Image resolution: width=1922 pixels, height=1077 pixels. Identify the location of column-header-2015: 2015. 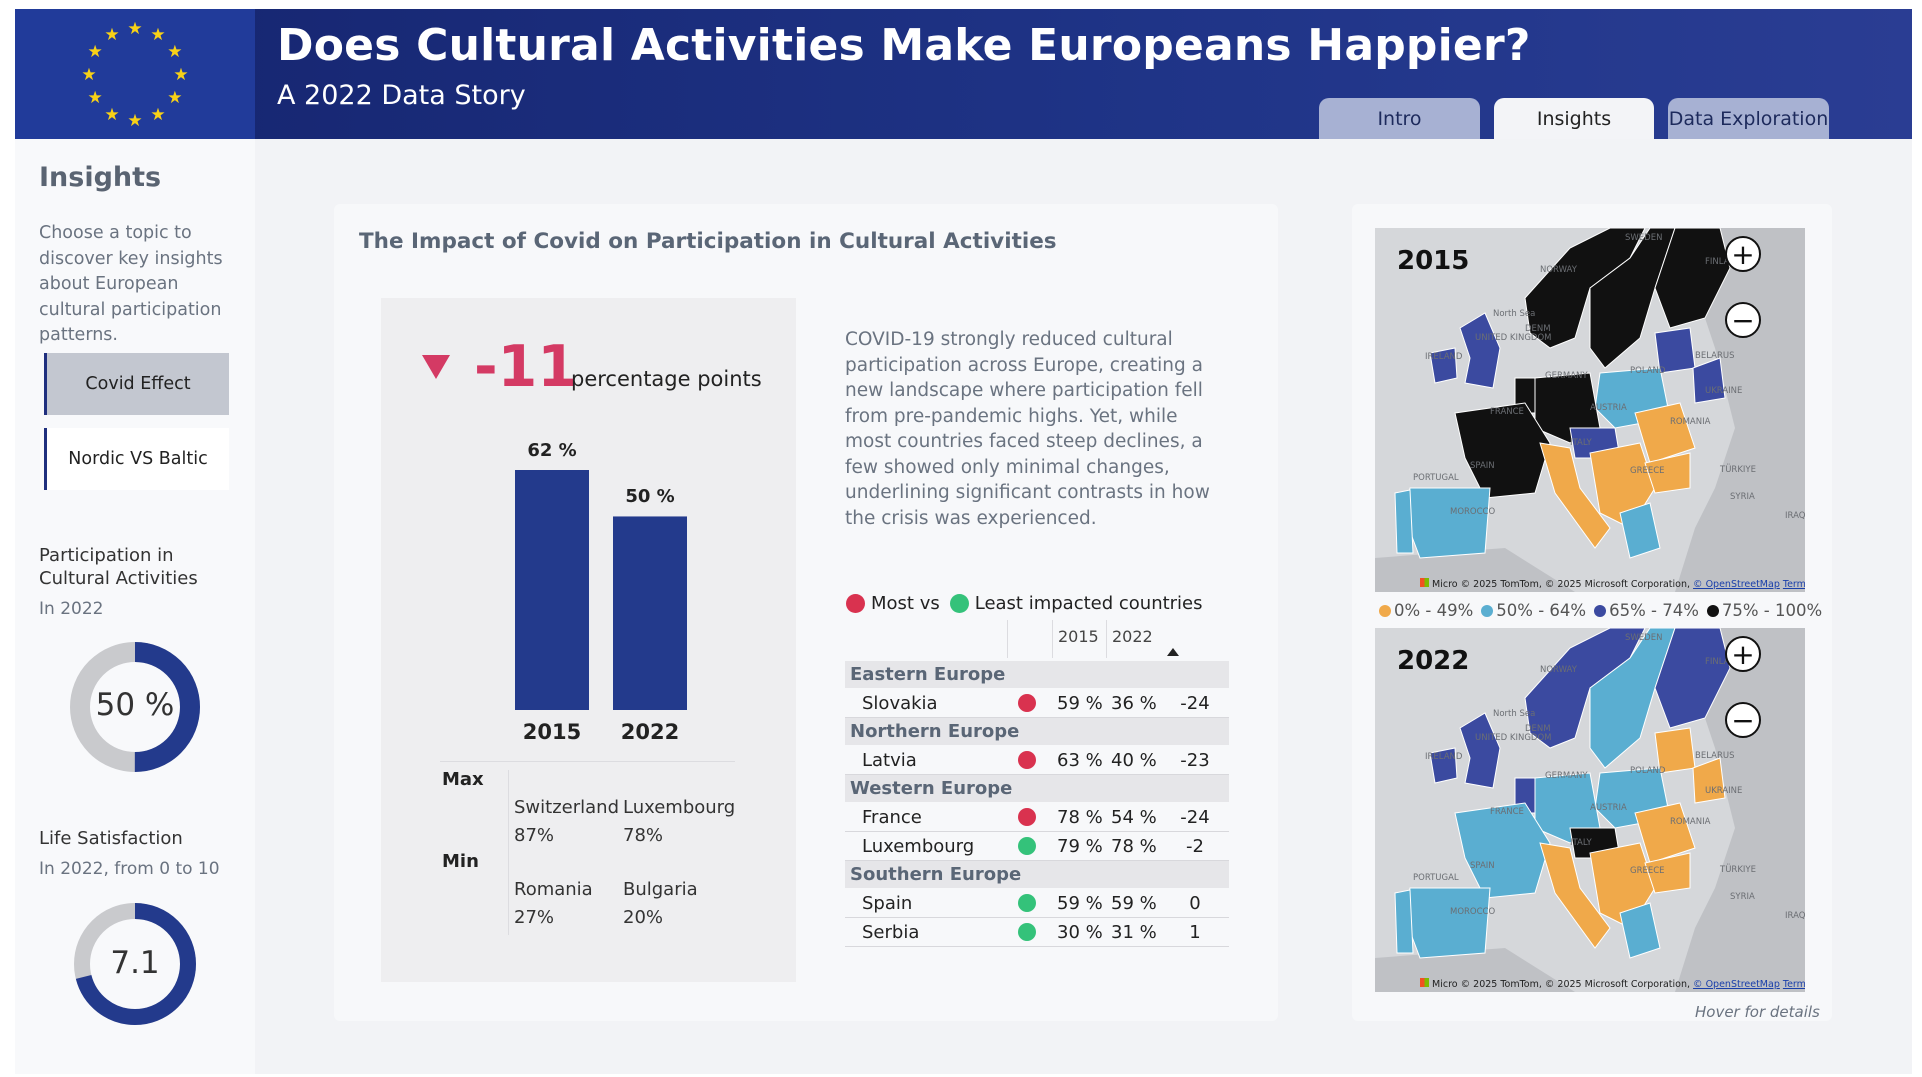
(1078, 636).